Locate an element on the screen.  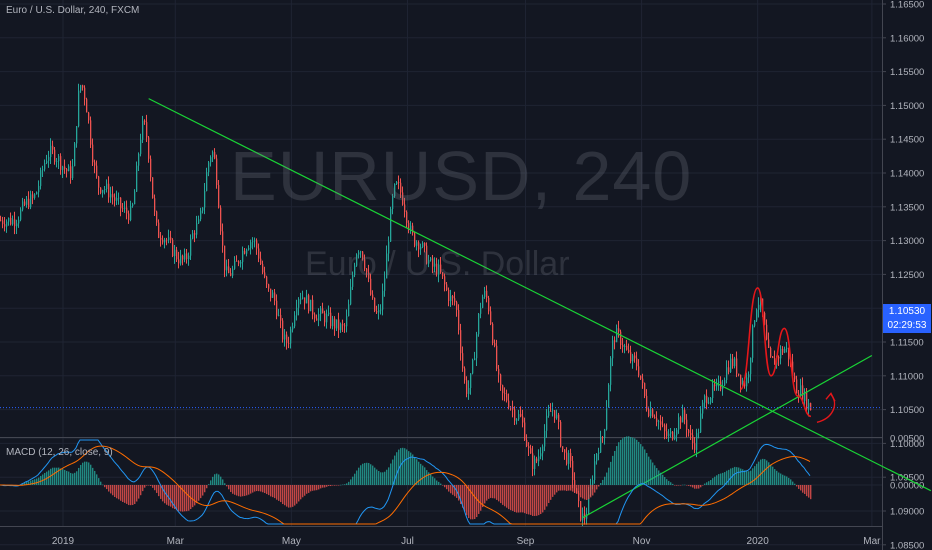
price-tick-label: 1.16000 is located at coordinates (907, 38).